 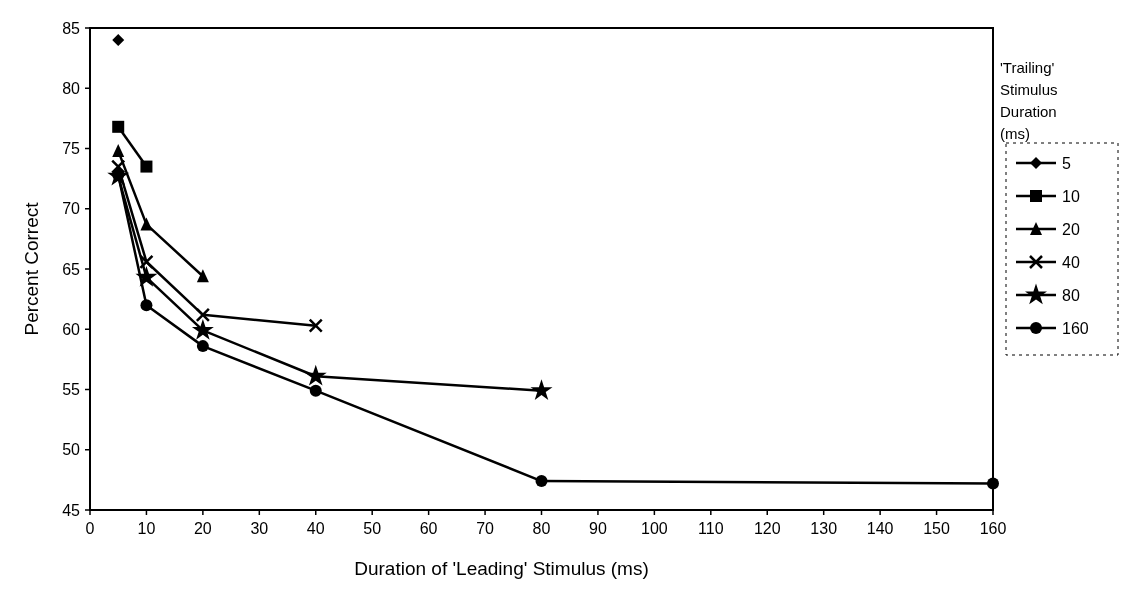 I want to click on x-tick-label: 50, so click(x=372, y=528).